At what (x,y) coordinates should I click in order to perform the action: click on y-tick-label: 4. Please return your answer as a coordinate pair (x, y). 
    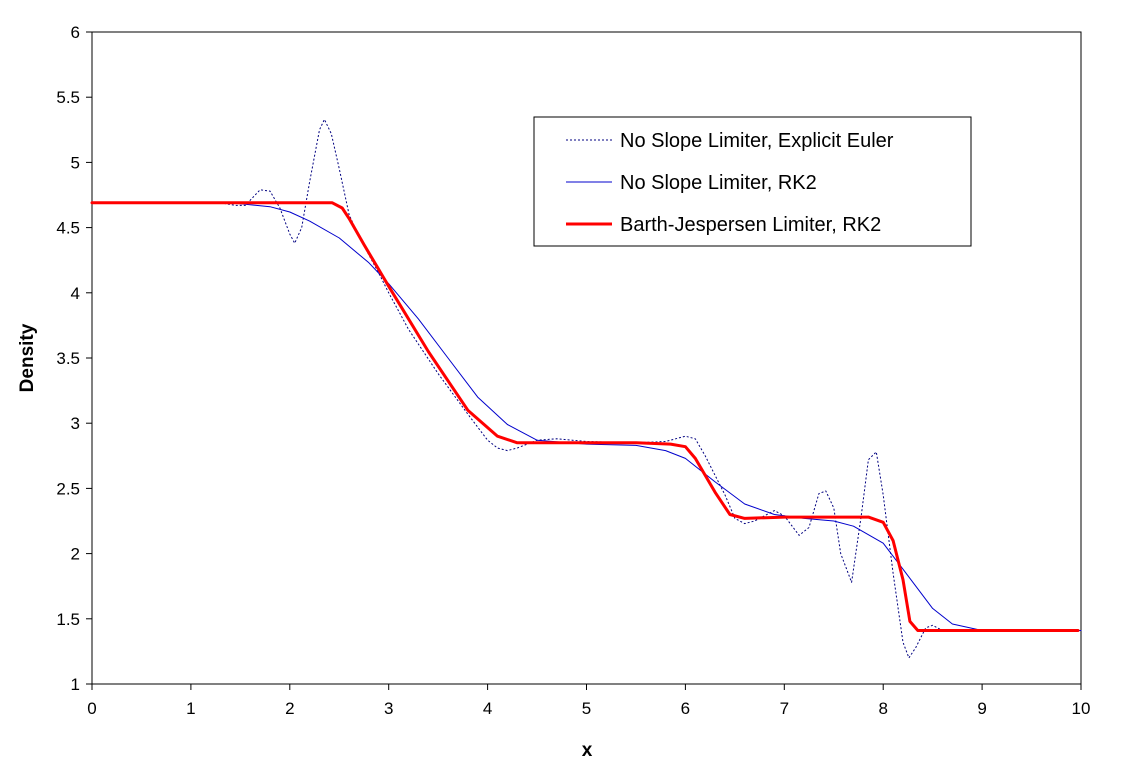
    Looking at the image, I should click on (75, 293).